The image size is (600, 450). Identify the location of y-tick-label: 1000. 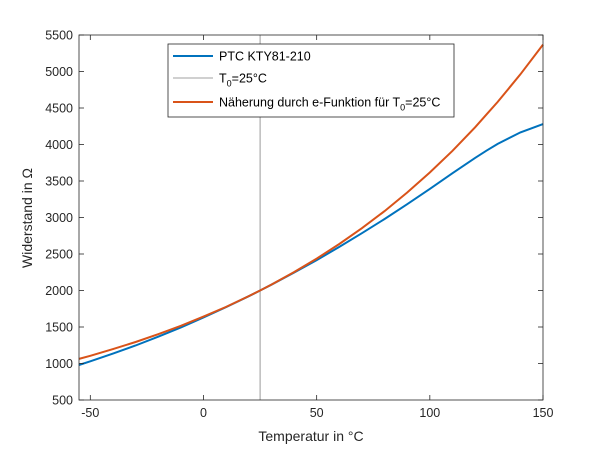
(59, 364).